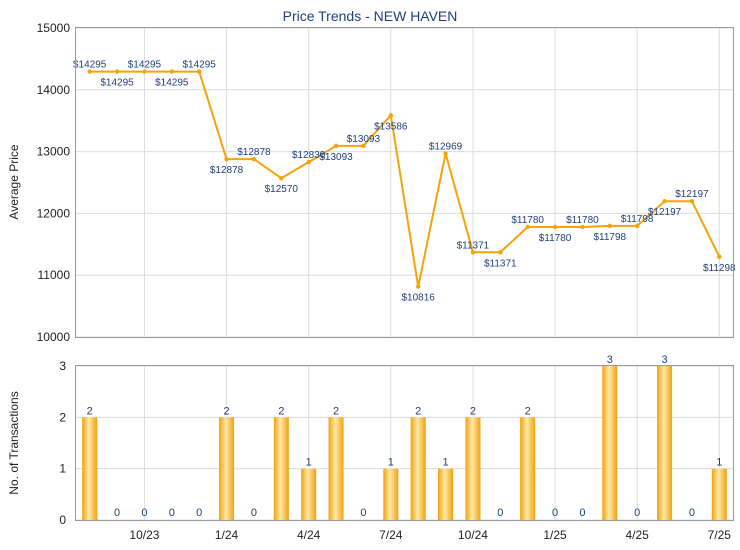  What do you see at coordinates (54, 275) in the screenshot?
I see `price-tick-label: 11000` at bounding box center [54, 275].